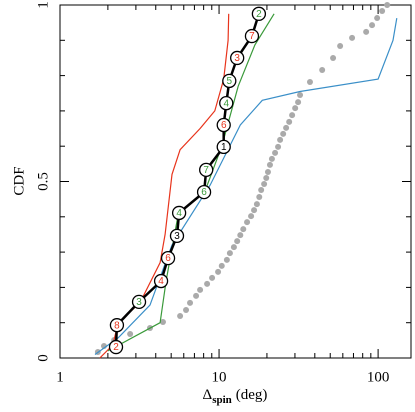 This screenshot has height=412, width=415. What do you see at coordinates (219, 377) in the screenshot?
I see `x-tick-label: 10` at bounding box center [219, 377].